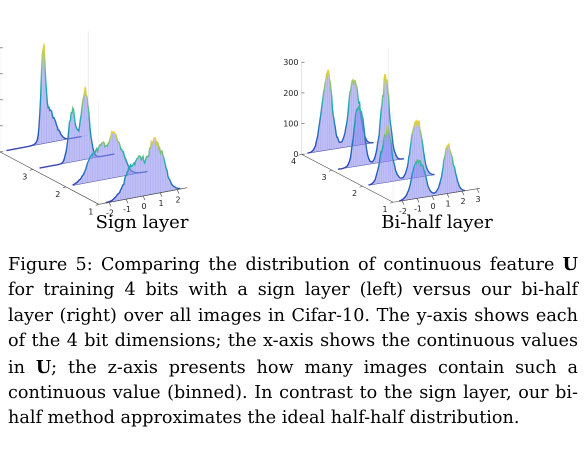  Describe the element at coordinates (477, 199) in the screenshot. I see `x-tick-label: 3` at that location.